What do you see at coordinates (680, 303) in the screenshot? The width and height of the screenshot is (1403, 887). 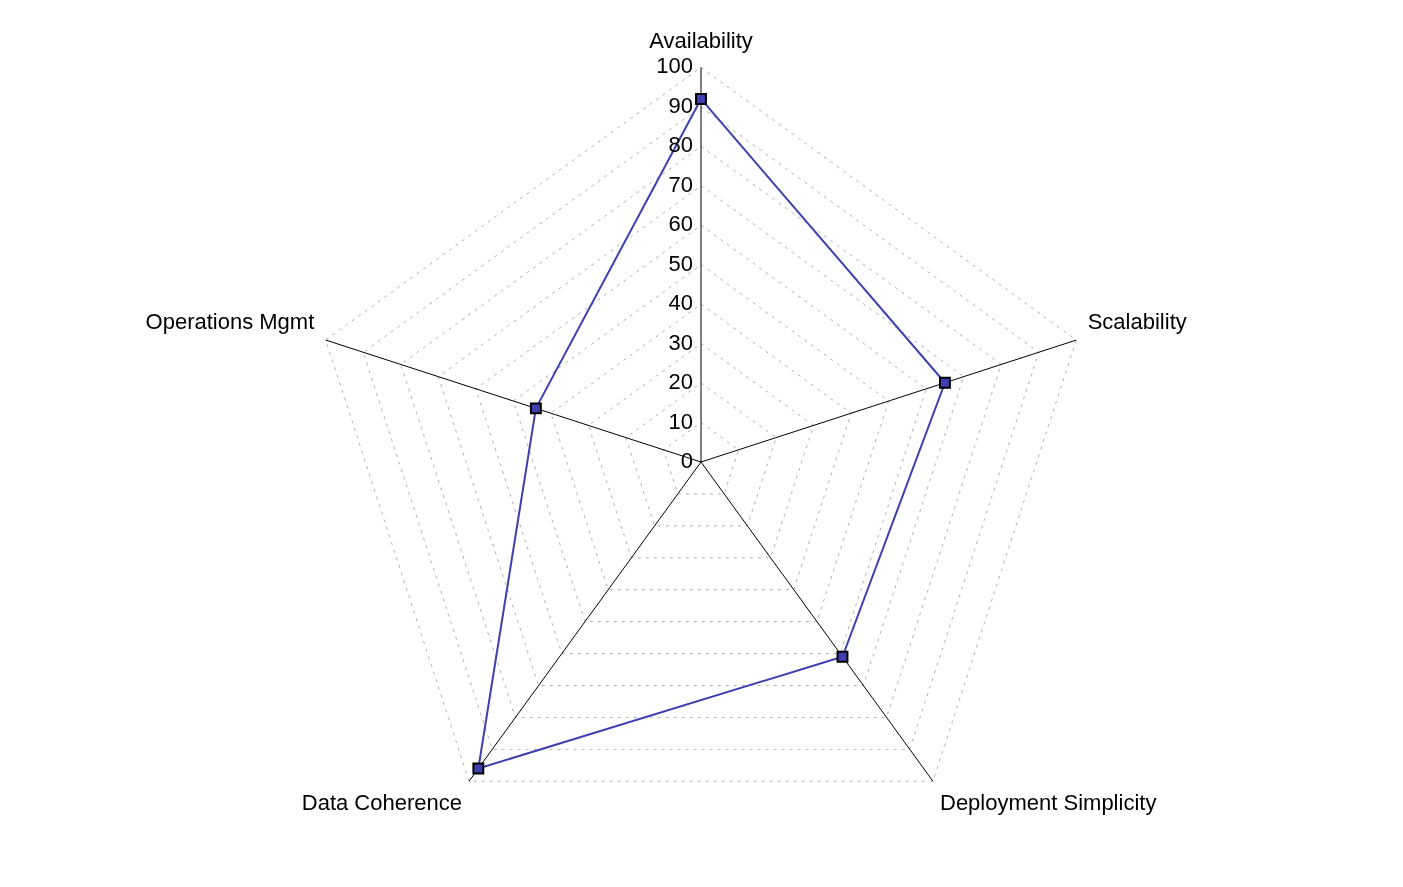 I see `y-tick-label: 40` at bounding box center [680, 303].